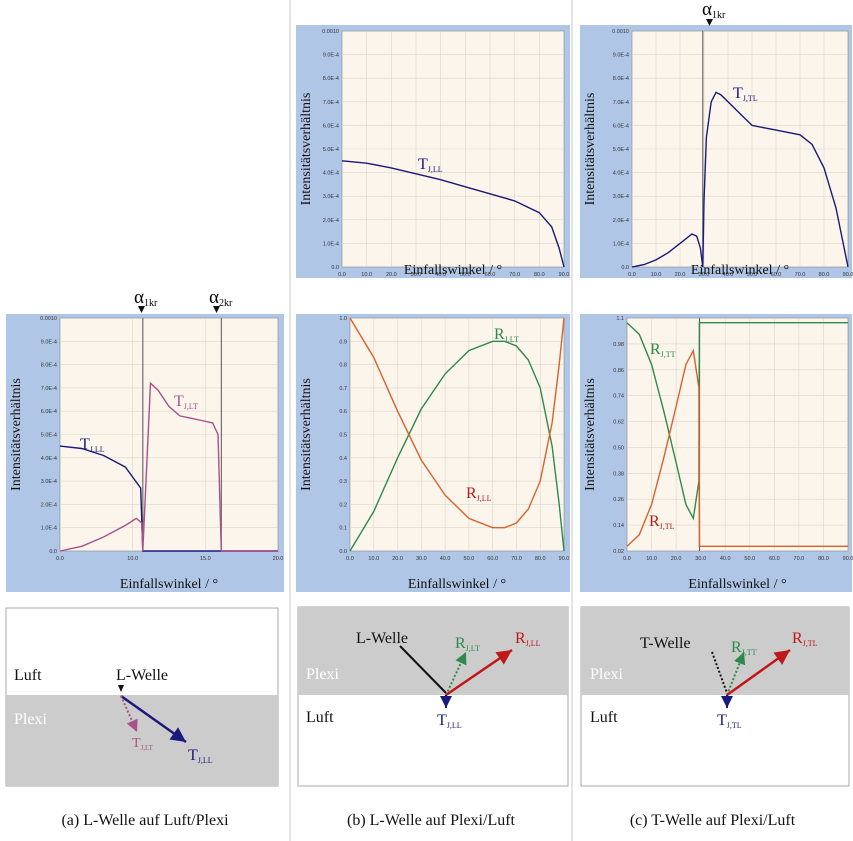 This screenshot has width=853, height=841. What do you see at coordinates (129, 714) in the screenshot?
I see `arrow-tjlt` at bounding box center [129, 714].